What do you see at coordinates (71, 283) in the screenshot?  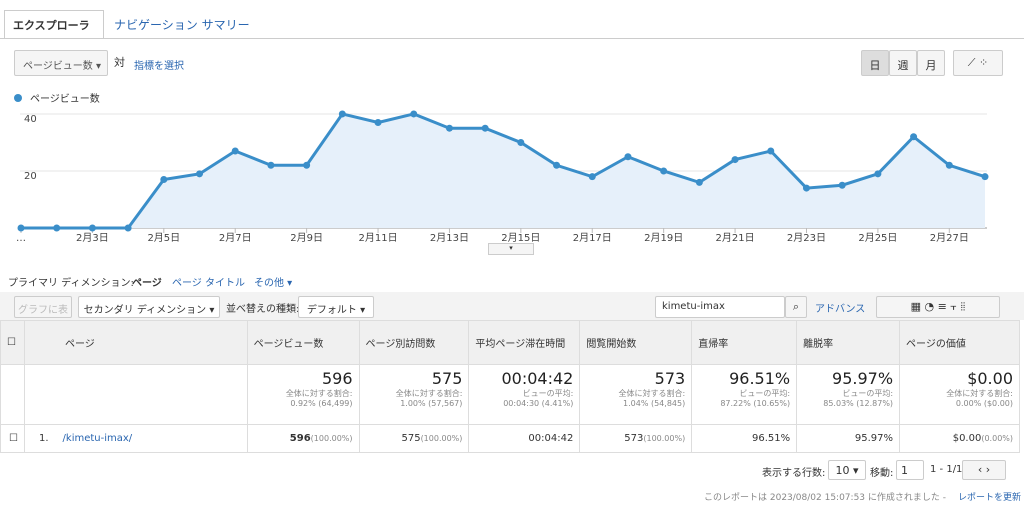 I see `dimension-label: プライマリ ディメンション:` at bounding box center [71, 283].